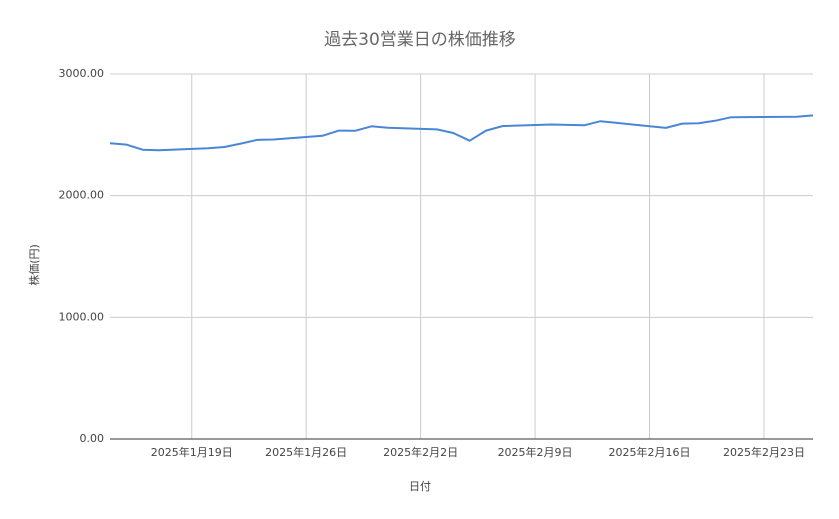  Describe the element at coordinates (535, 452) in the screenshot. I see `x-tick-label: 2025年2月9日` at that location.